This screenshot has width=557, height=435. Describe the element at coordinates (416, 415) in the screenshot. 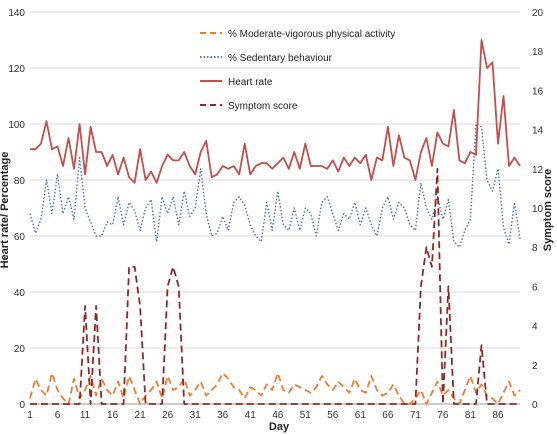

I see `x-tick-label: 71` at that location.